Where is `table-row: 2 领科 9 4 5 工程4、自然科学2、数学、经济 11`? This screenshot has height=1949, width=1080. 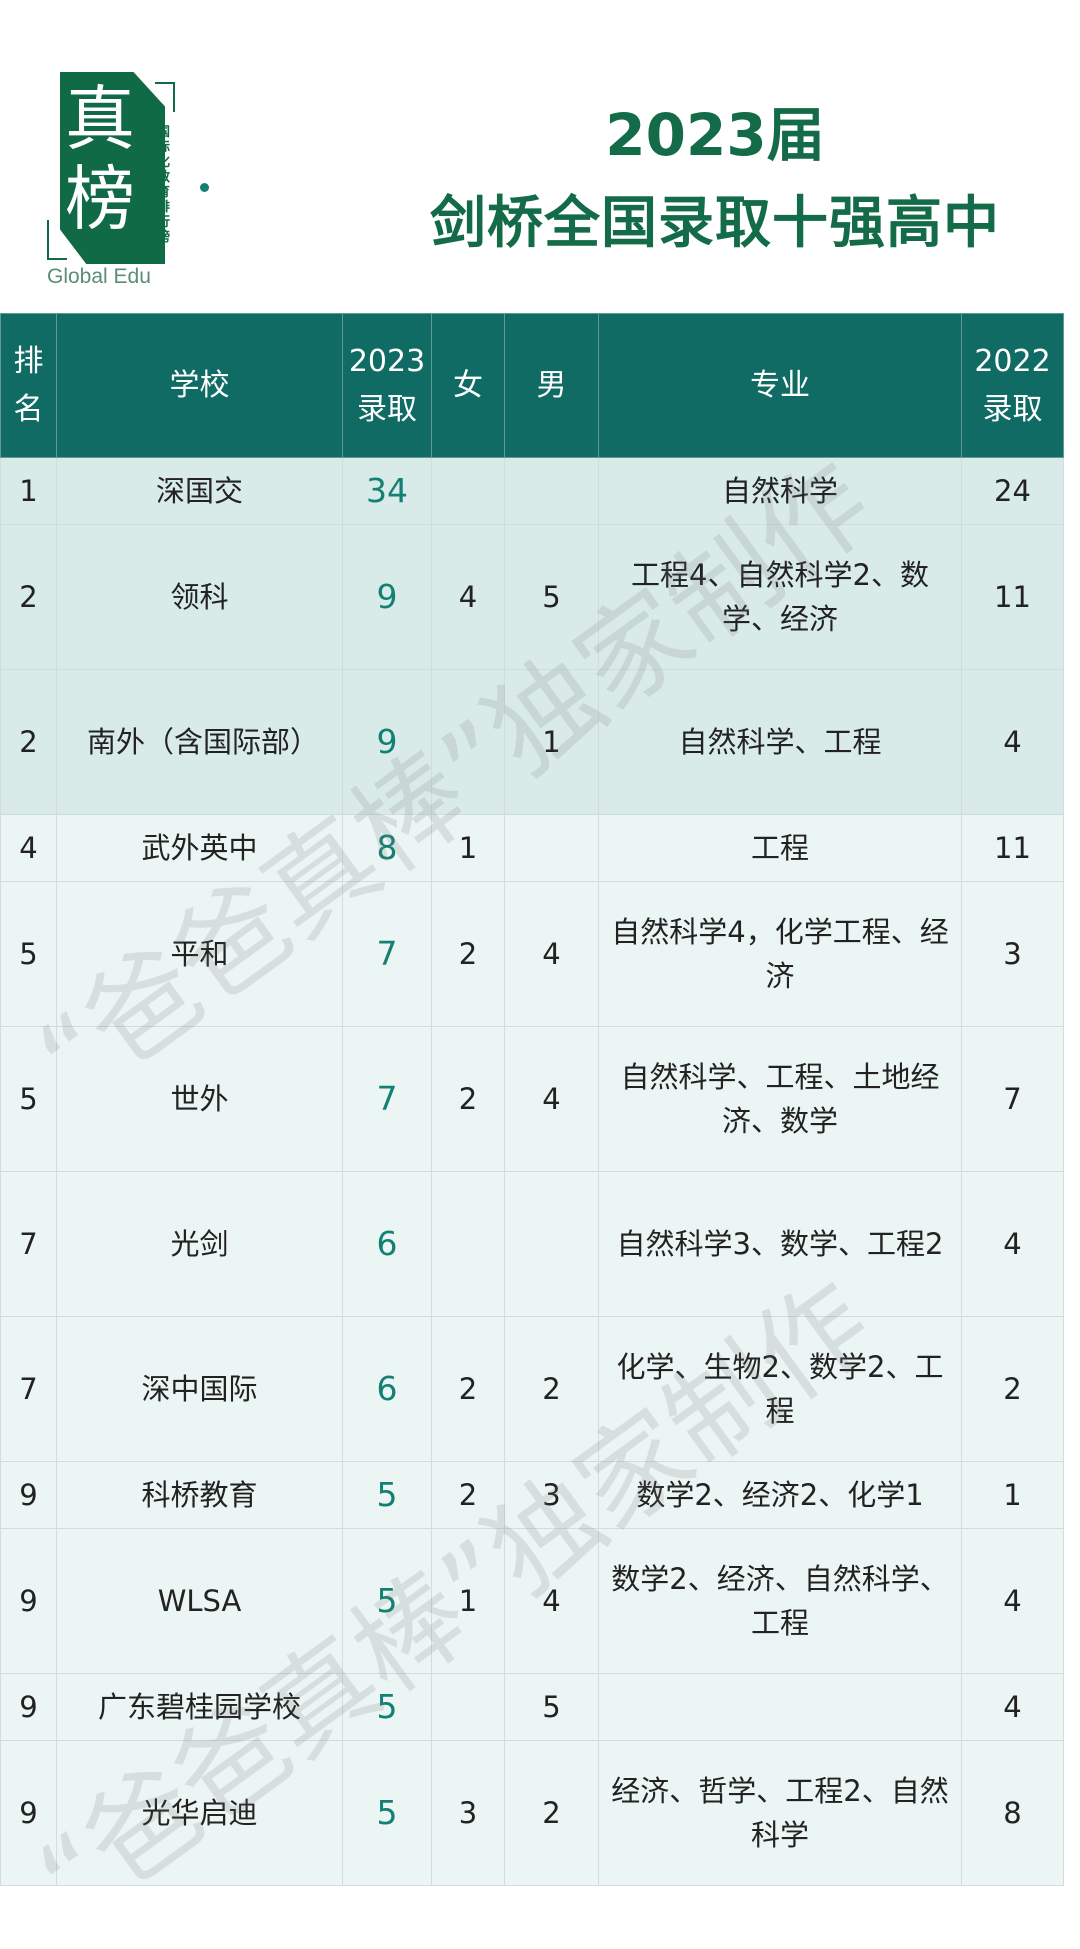
table-row: 2 领科 9 4 5 工程4、自然科学2、数学、经济 11 is located at coordinates (532, 597).